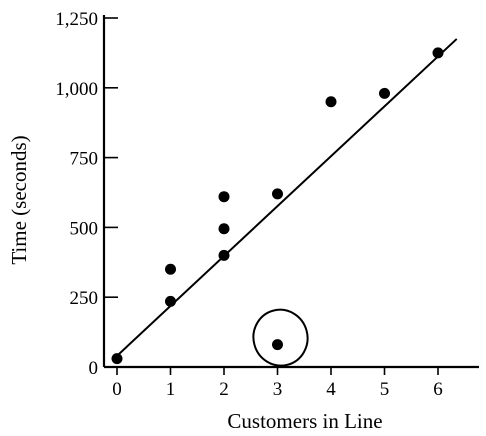 This screenshot has height=436, width=486. What do you see at coordinates (224, 389) in the screenshot?
I see `x-tick-label-2: 2` at bounding box center [224, 389].